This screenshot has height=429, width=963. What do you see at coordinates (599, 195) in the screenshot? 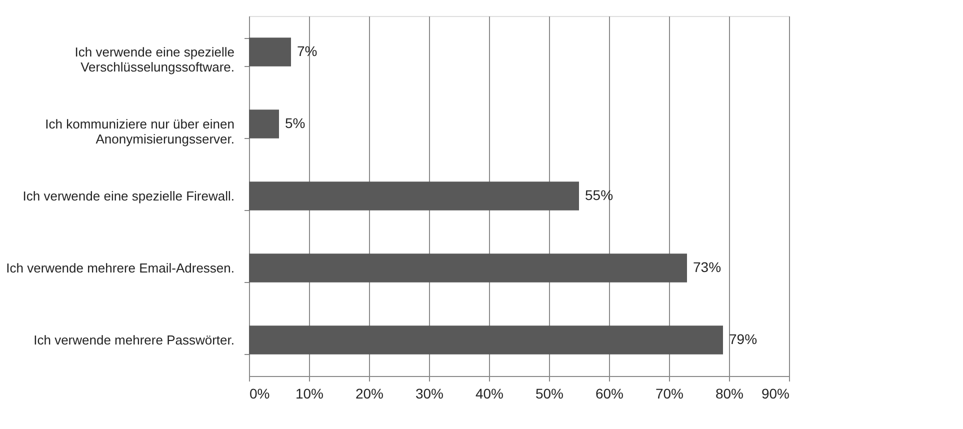
I see `data-label: 55%` at bounding box center [599, 195].